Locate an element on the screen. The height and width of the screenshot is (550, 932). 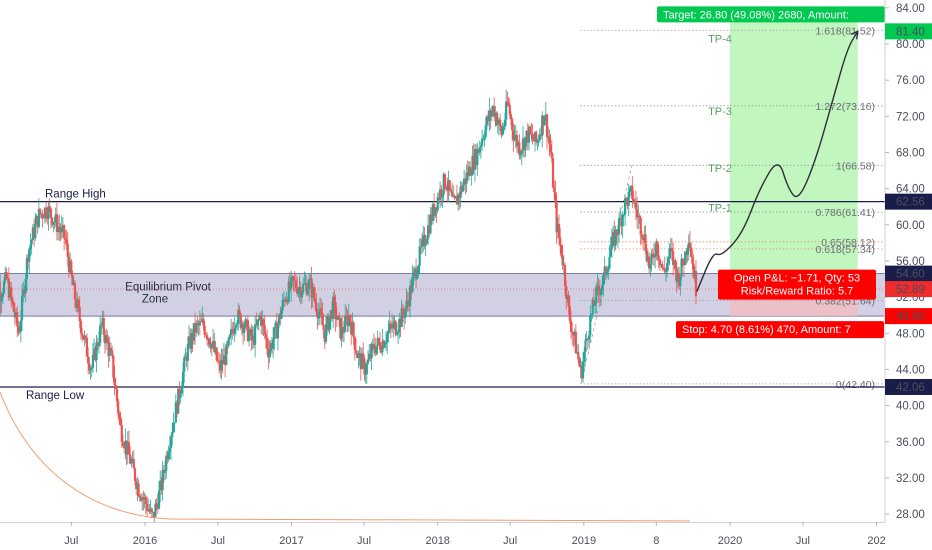
x-tick-label: 2018 is located at coordinates (437, 541).